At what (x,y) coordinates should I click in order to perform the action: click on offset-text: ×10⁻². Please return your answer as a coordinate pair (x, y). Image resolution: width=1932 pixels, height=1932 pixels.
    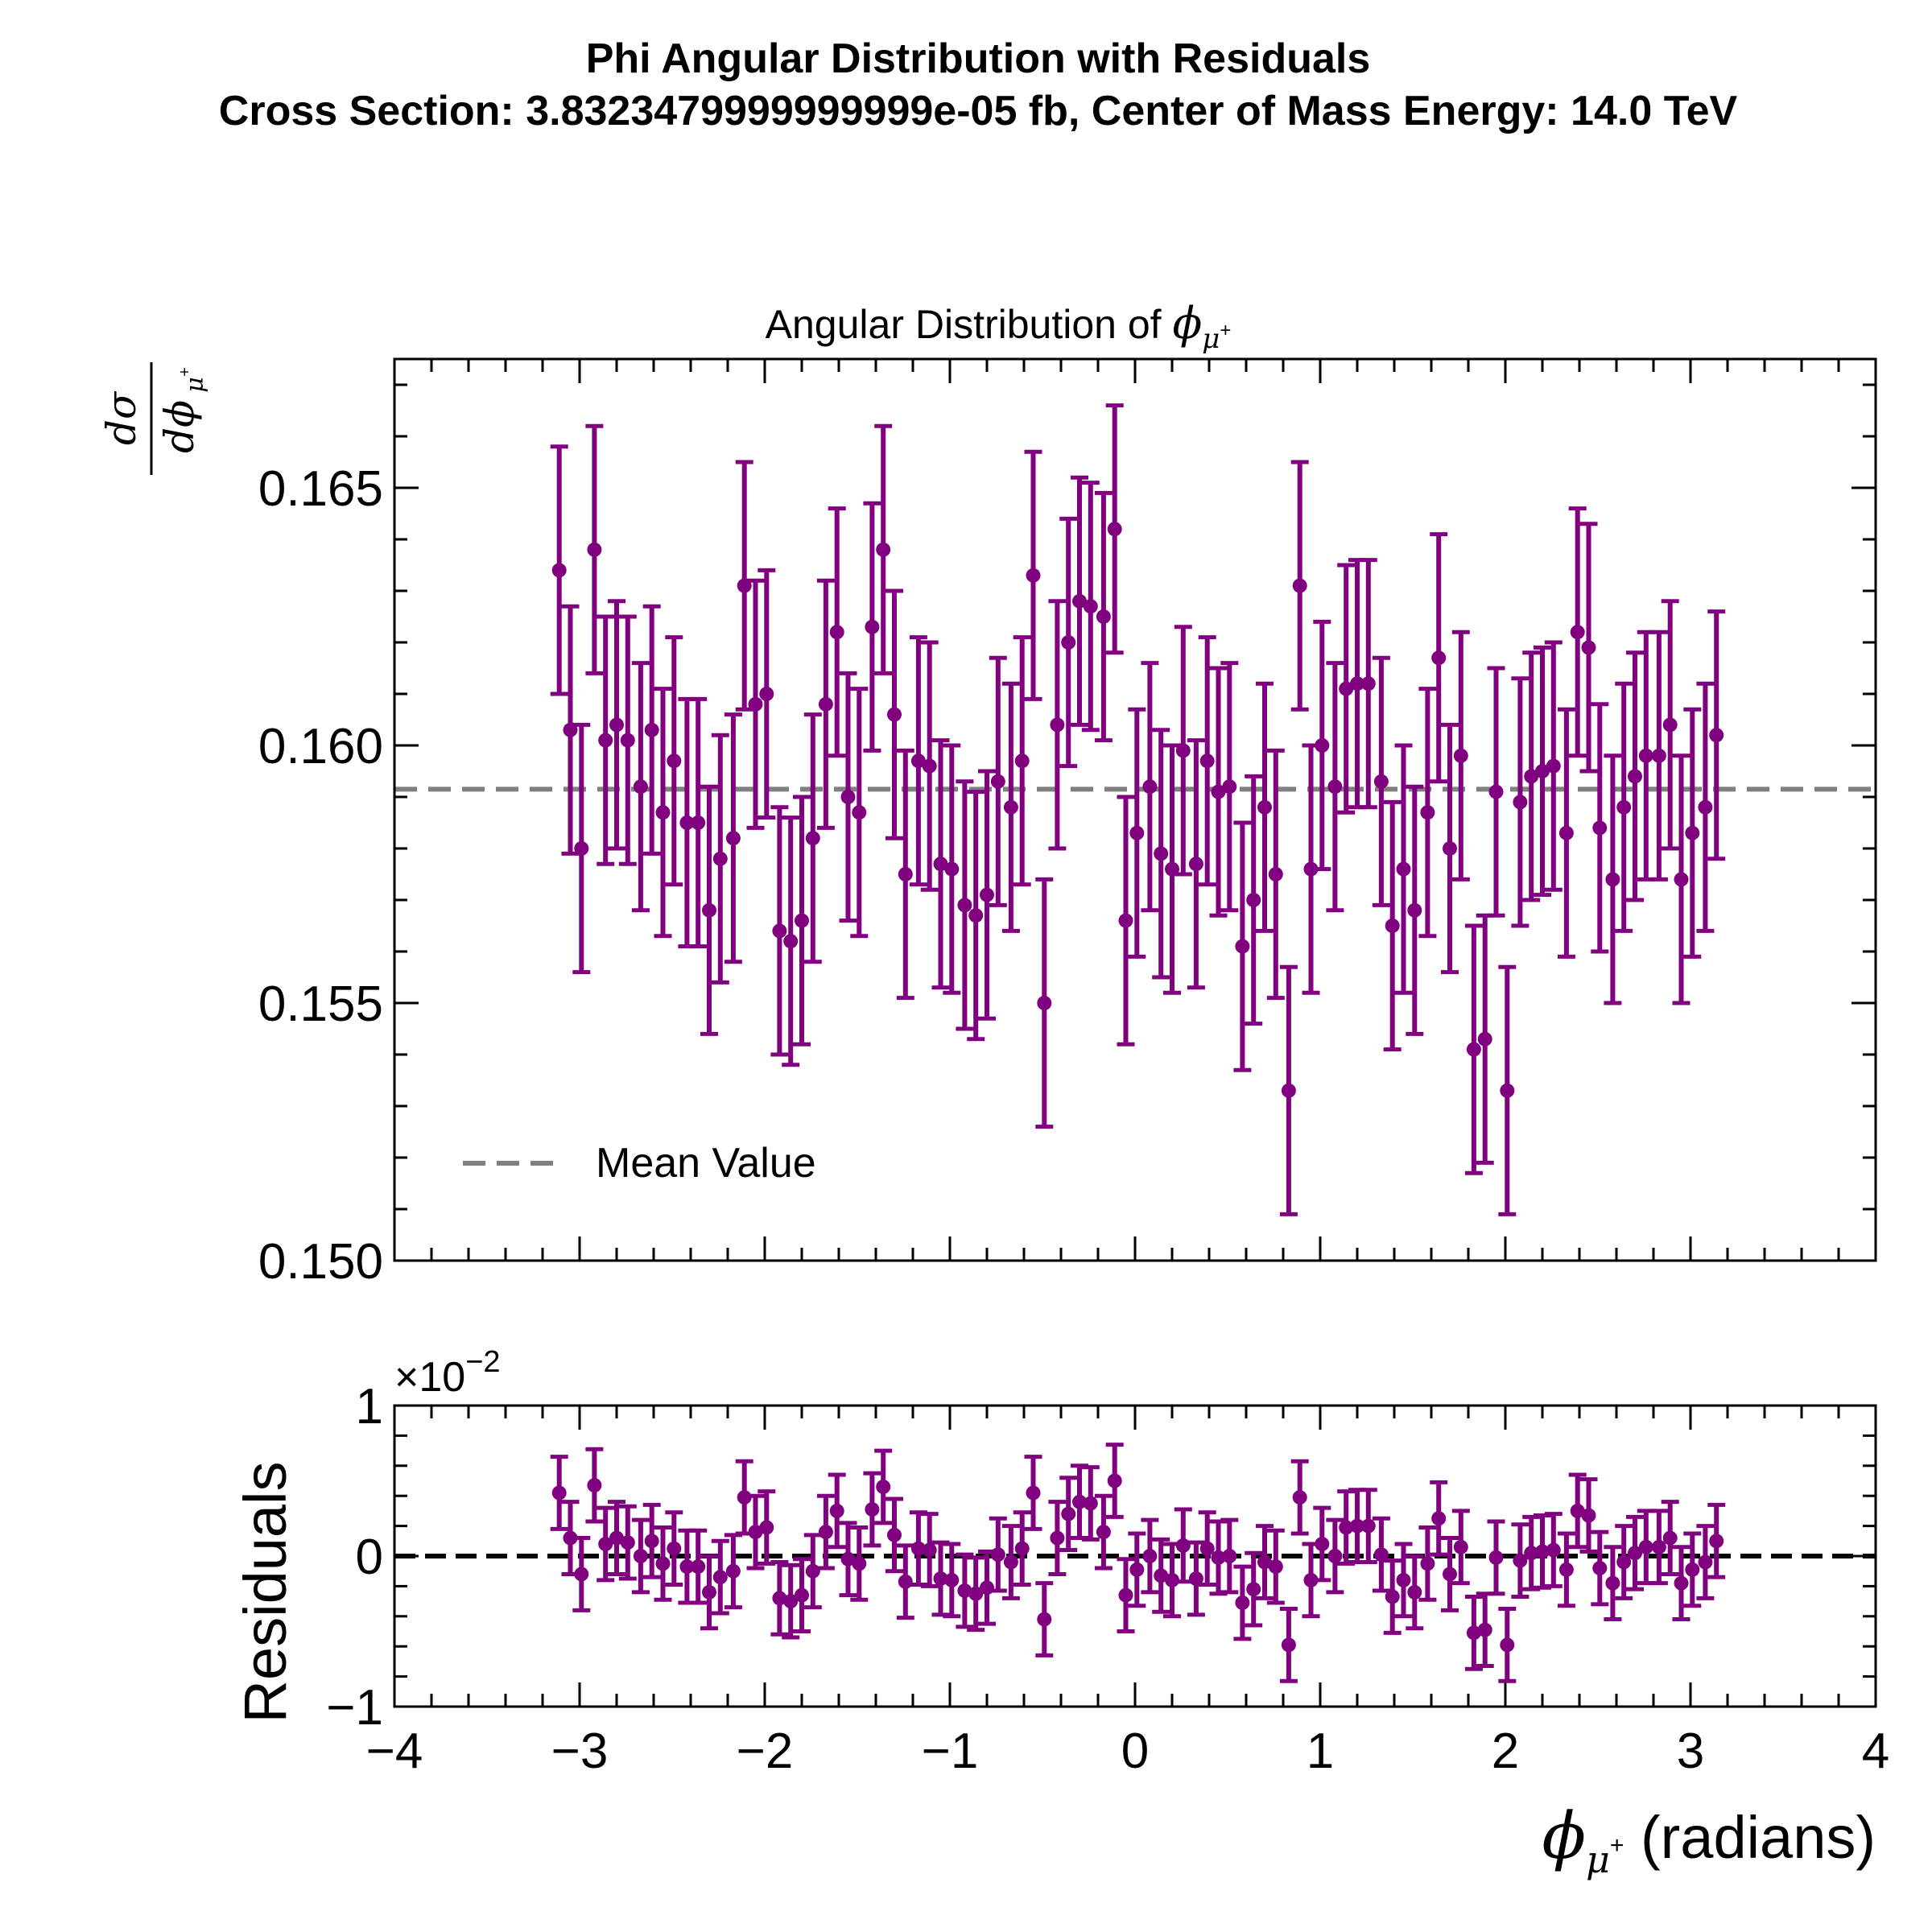
    Looking at the image, I should click on (447, 1373).